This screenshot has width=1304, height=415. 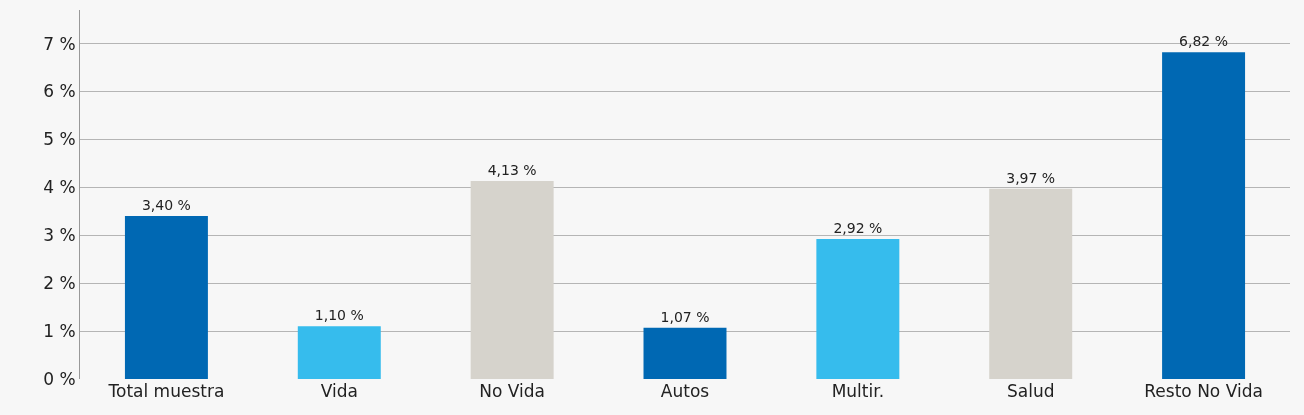 What do you see at coordinates (166, 205) in the screenshot?
I see `data-label: 3,40 %` at bounding box center [166, 205].